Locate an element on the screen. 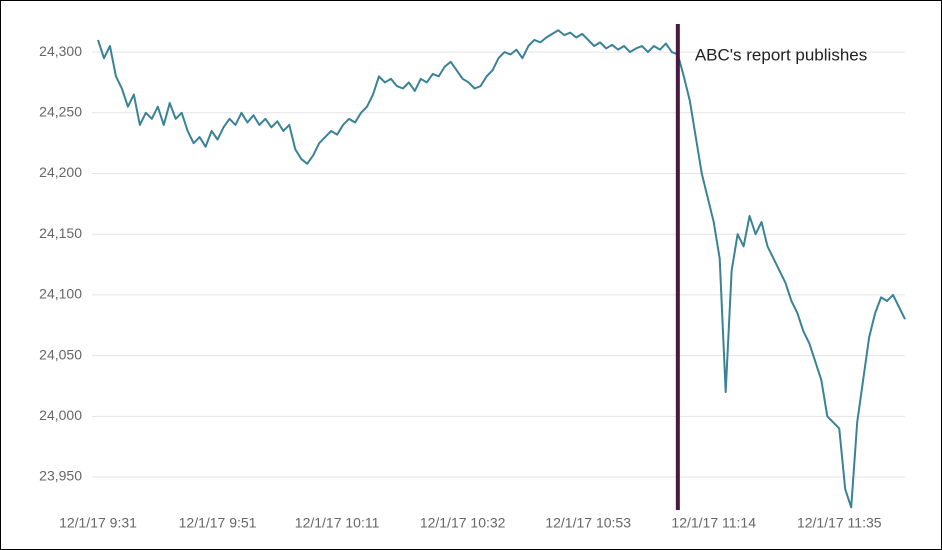 The image size is (942, 550). x-tick-label: 12/1/17 10:11 is located at coordinates (337, 523).